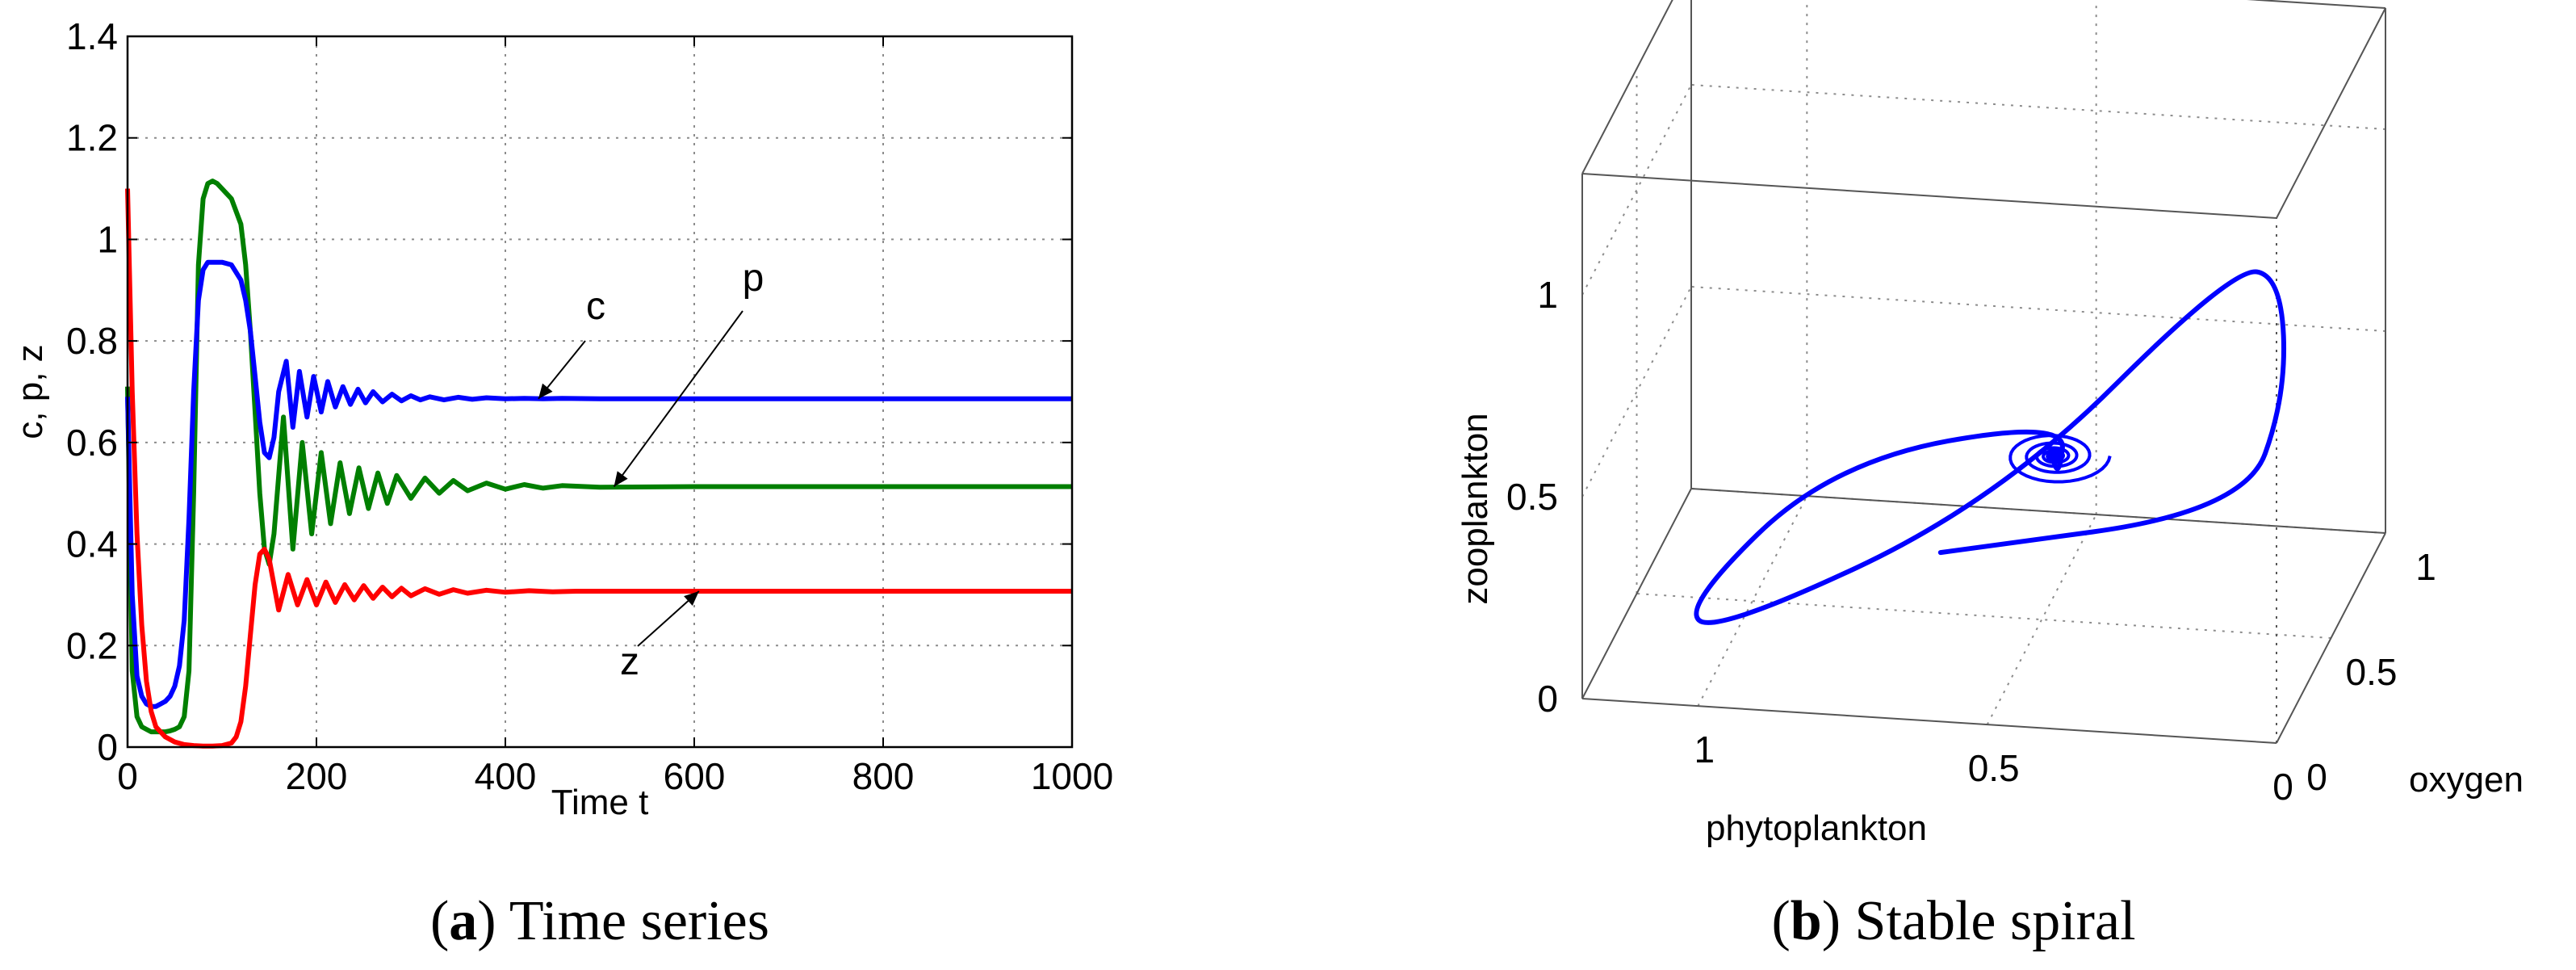  I want to click on caption-a-text: Time series, so click(639, 921).